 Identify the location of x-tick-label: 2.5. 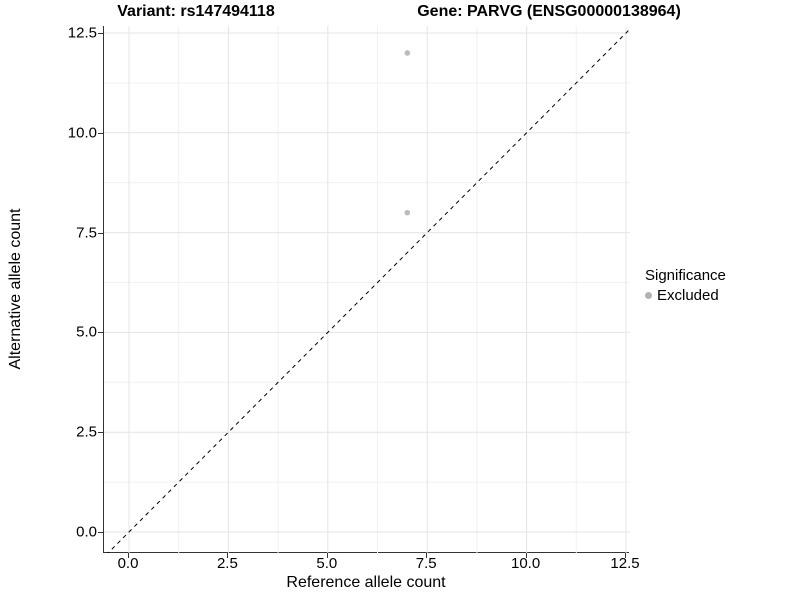
(227, 563).